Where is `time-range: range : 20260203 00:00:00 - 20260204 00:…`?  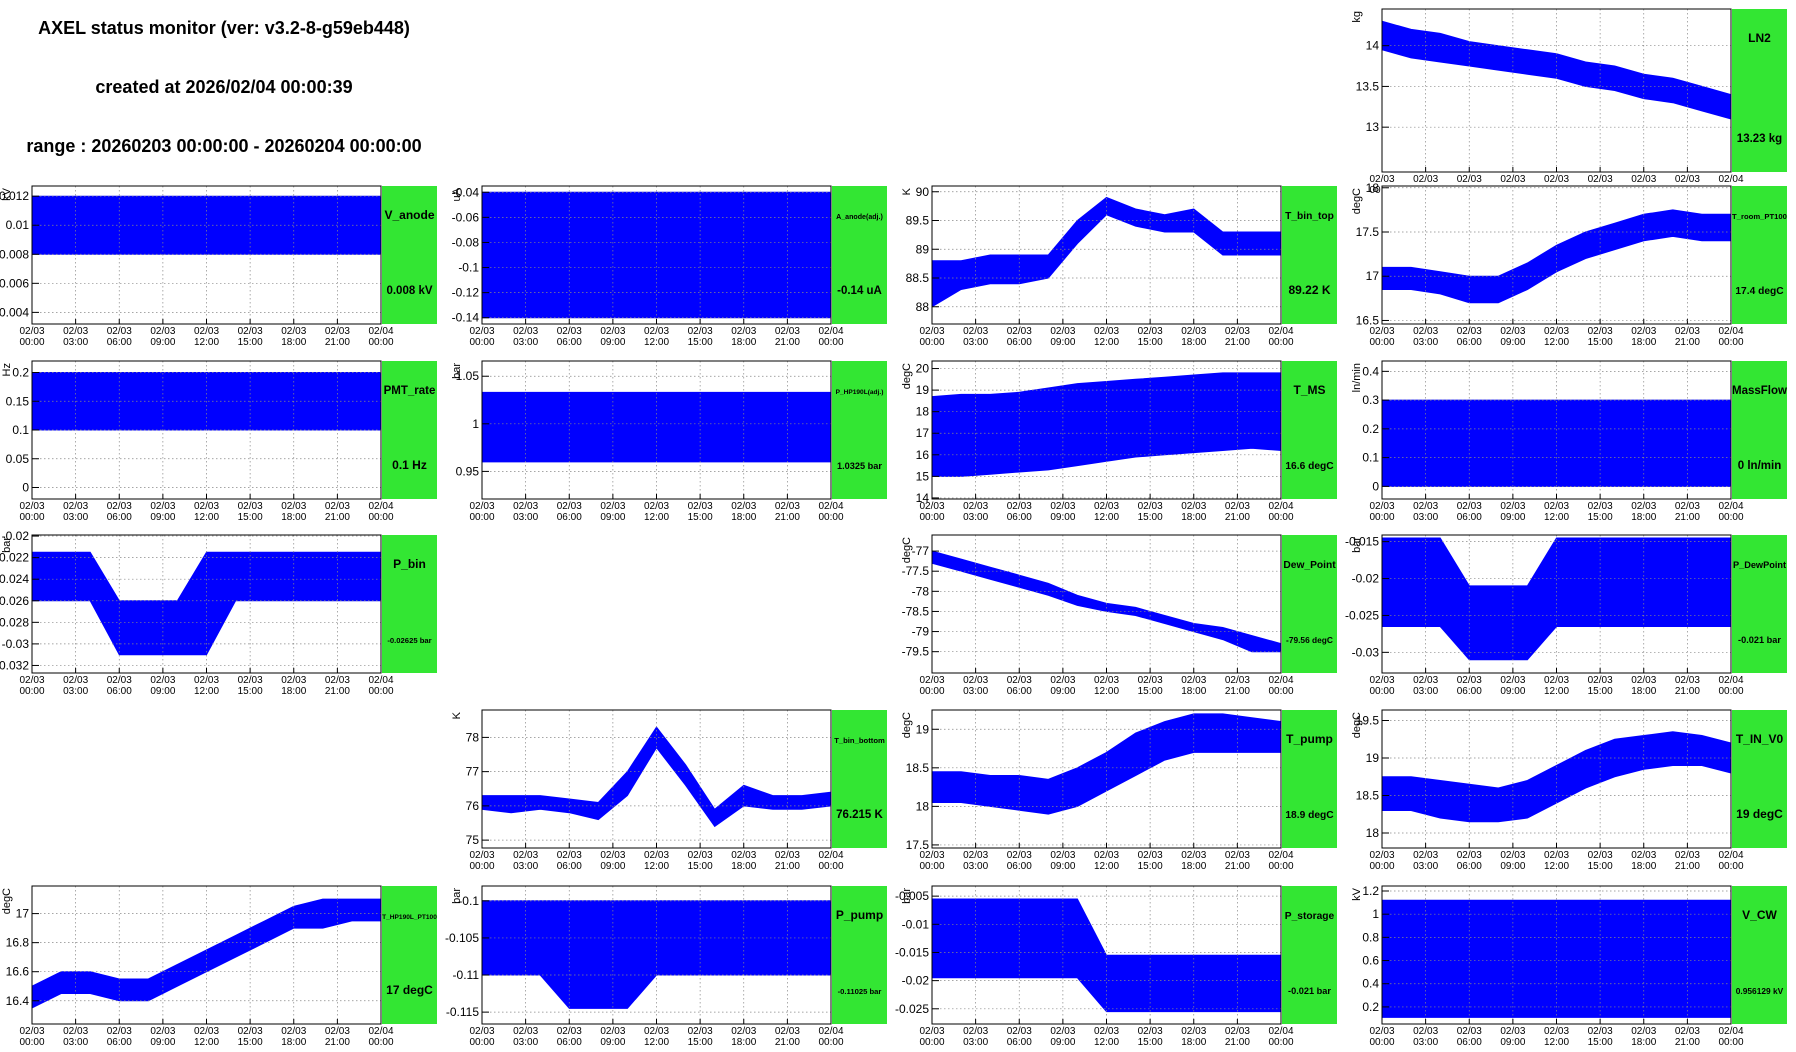 time-range: range : 20260203 00:00:00 - 20260204 00:… is located at coordinates (223, 146).